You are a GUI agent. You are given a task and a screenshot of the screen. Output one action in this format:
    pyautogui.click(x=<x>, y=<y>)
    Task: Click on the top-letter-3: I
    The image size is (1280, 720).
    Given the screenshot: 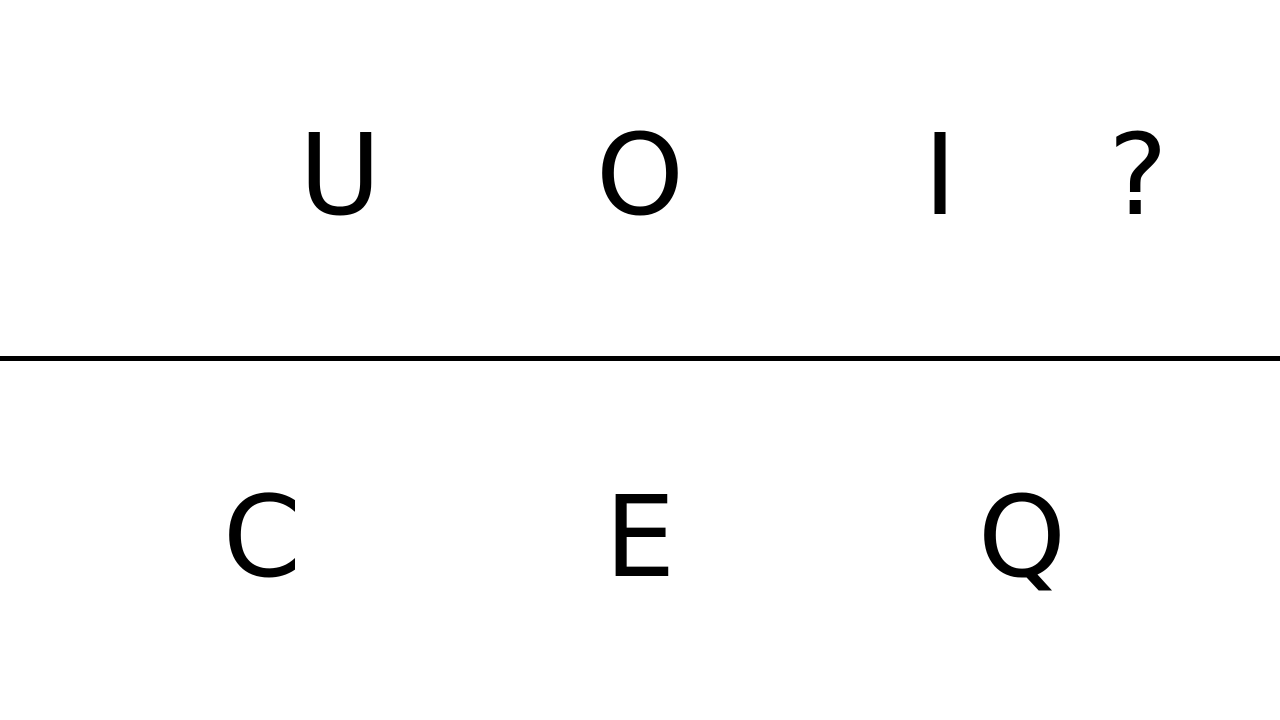 What is the action you would take?
    pyautogui.click(x=940, y=176)
    